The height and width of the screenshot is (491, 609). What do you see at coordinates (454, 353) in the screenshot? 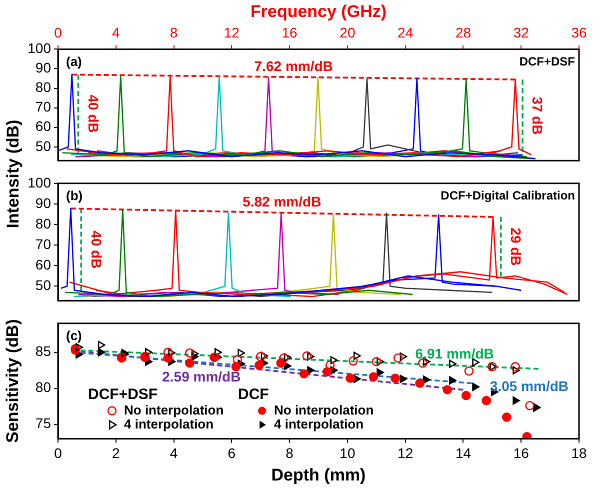
I see `annotation: 6.91 mm/dB` at bounding box center [454, 353].